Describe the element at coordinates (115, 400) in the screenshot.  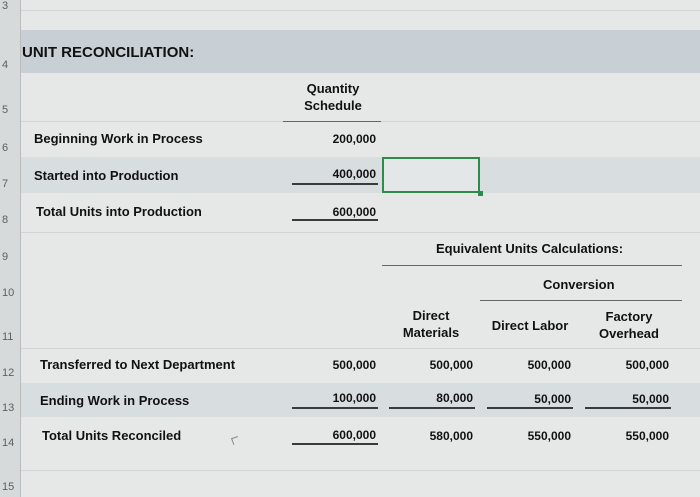
I see `row-label-ending-wip: Ending Work in Process` at that location.